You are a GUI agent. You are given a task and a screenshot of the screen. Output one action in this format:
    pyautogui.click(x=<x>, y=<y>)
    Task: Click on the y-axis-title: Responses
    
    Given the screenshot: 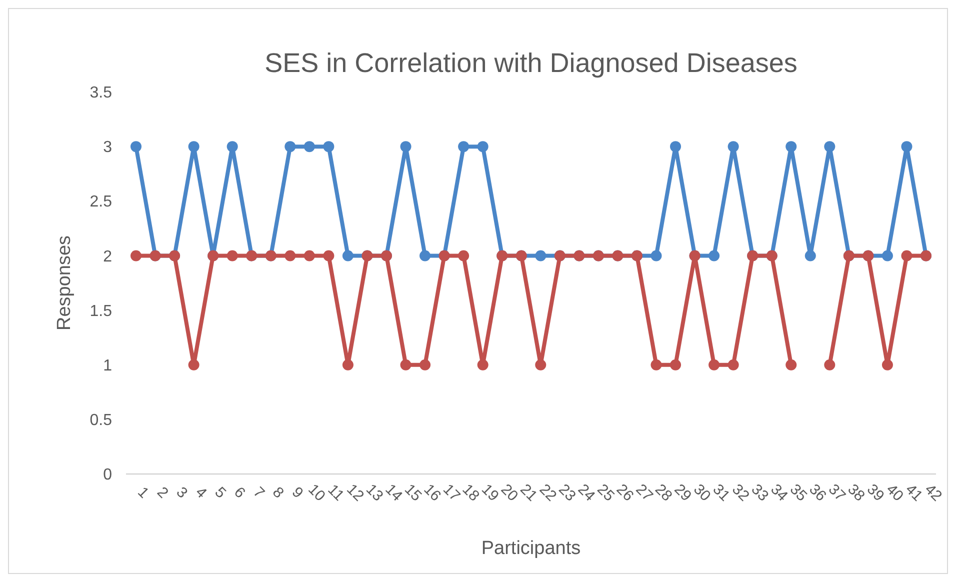 What is the action you would take?
    pyautogui.click(x=64, y=283)
    